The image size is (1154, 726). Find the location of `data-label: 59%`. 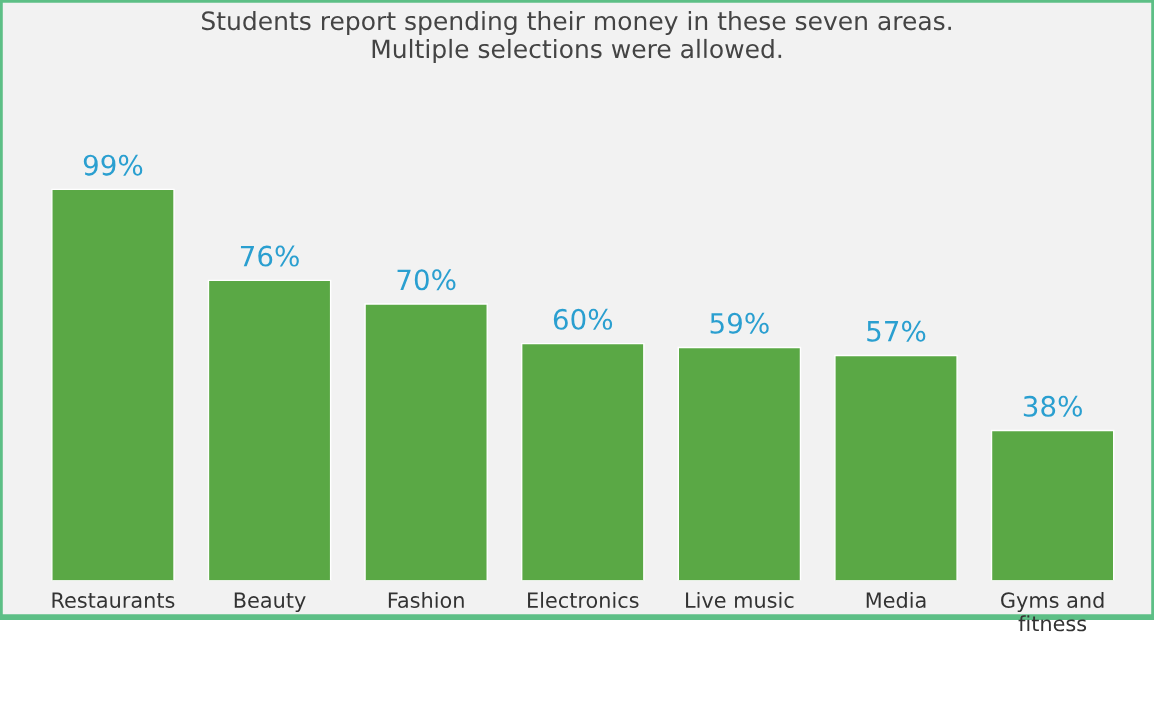

data-label: 59% is located at coordinates (739, 323).